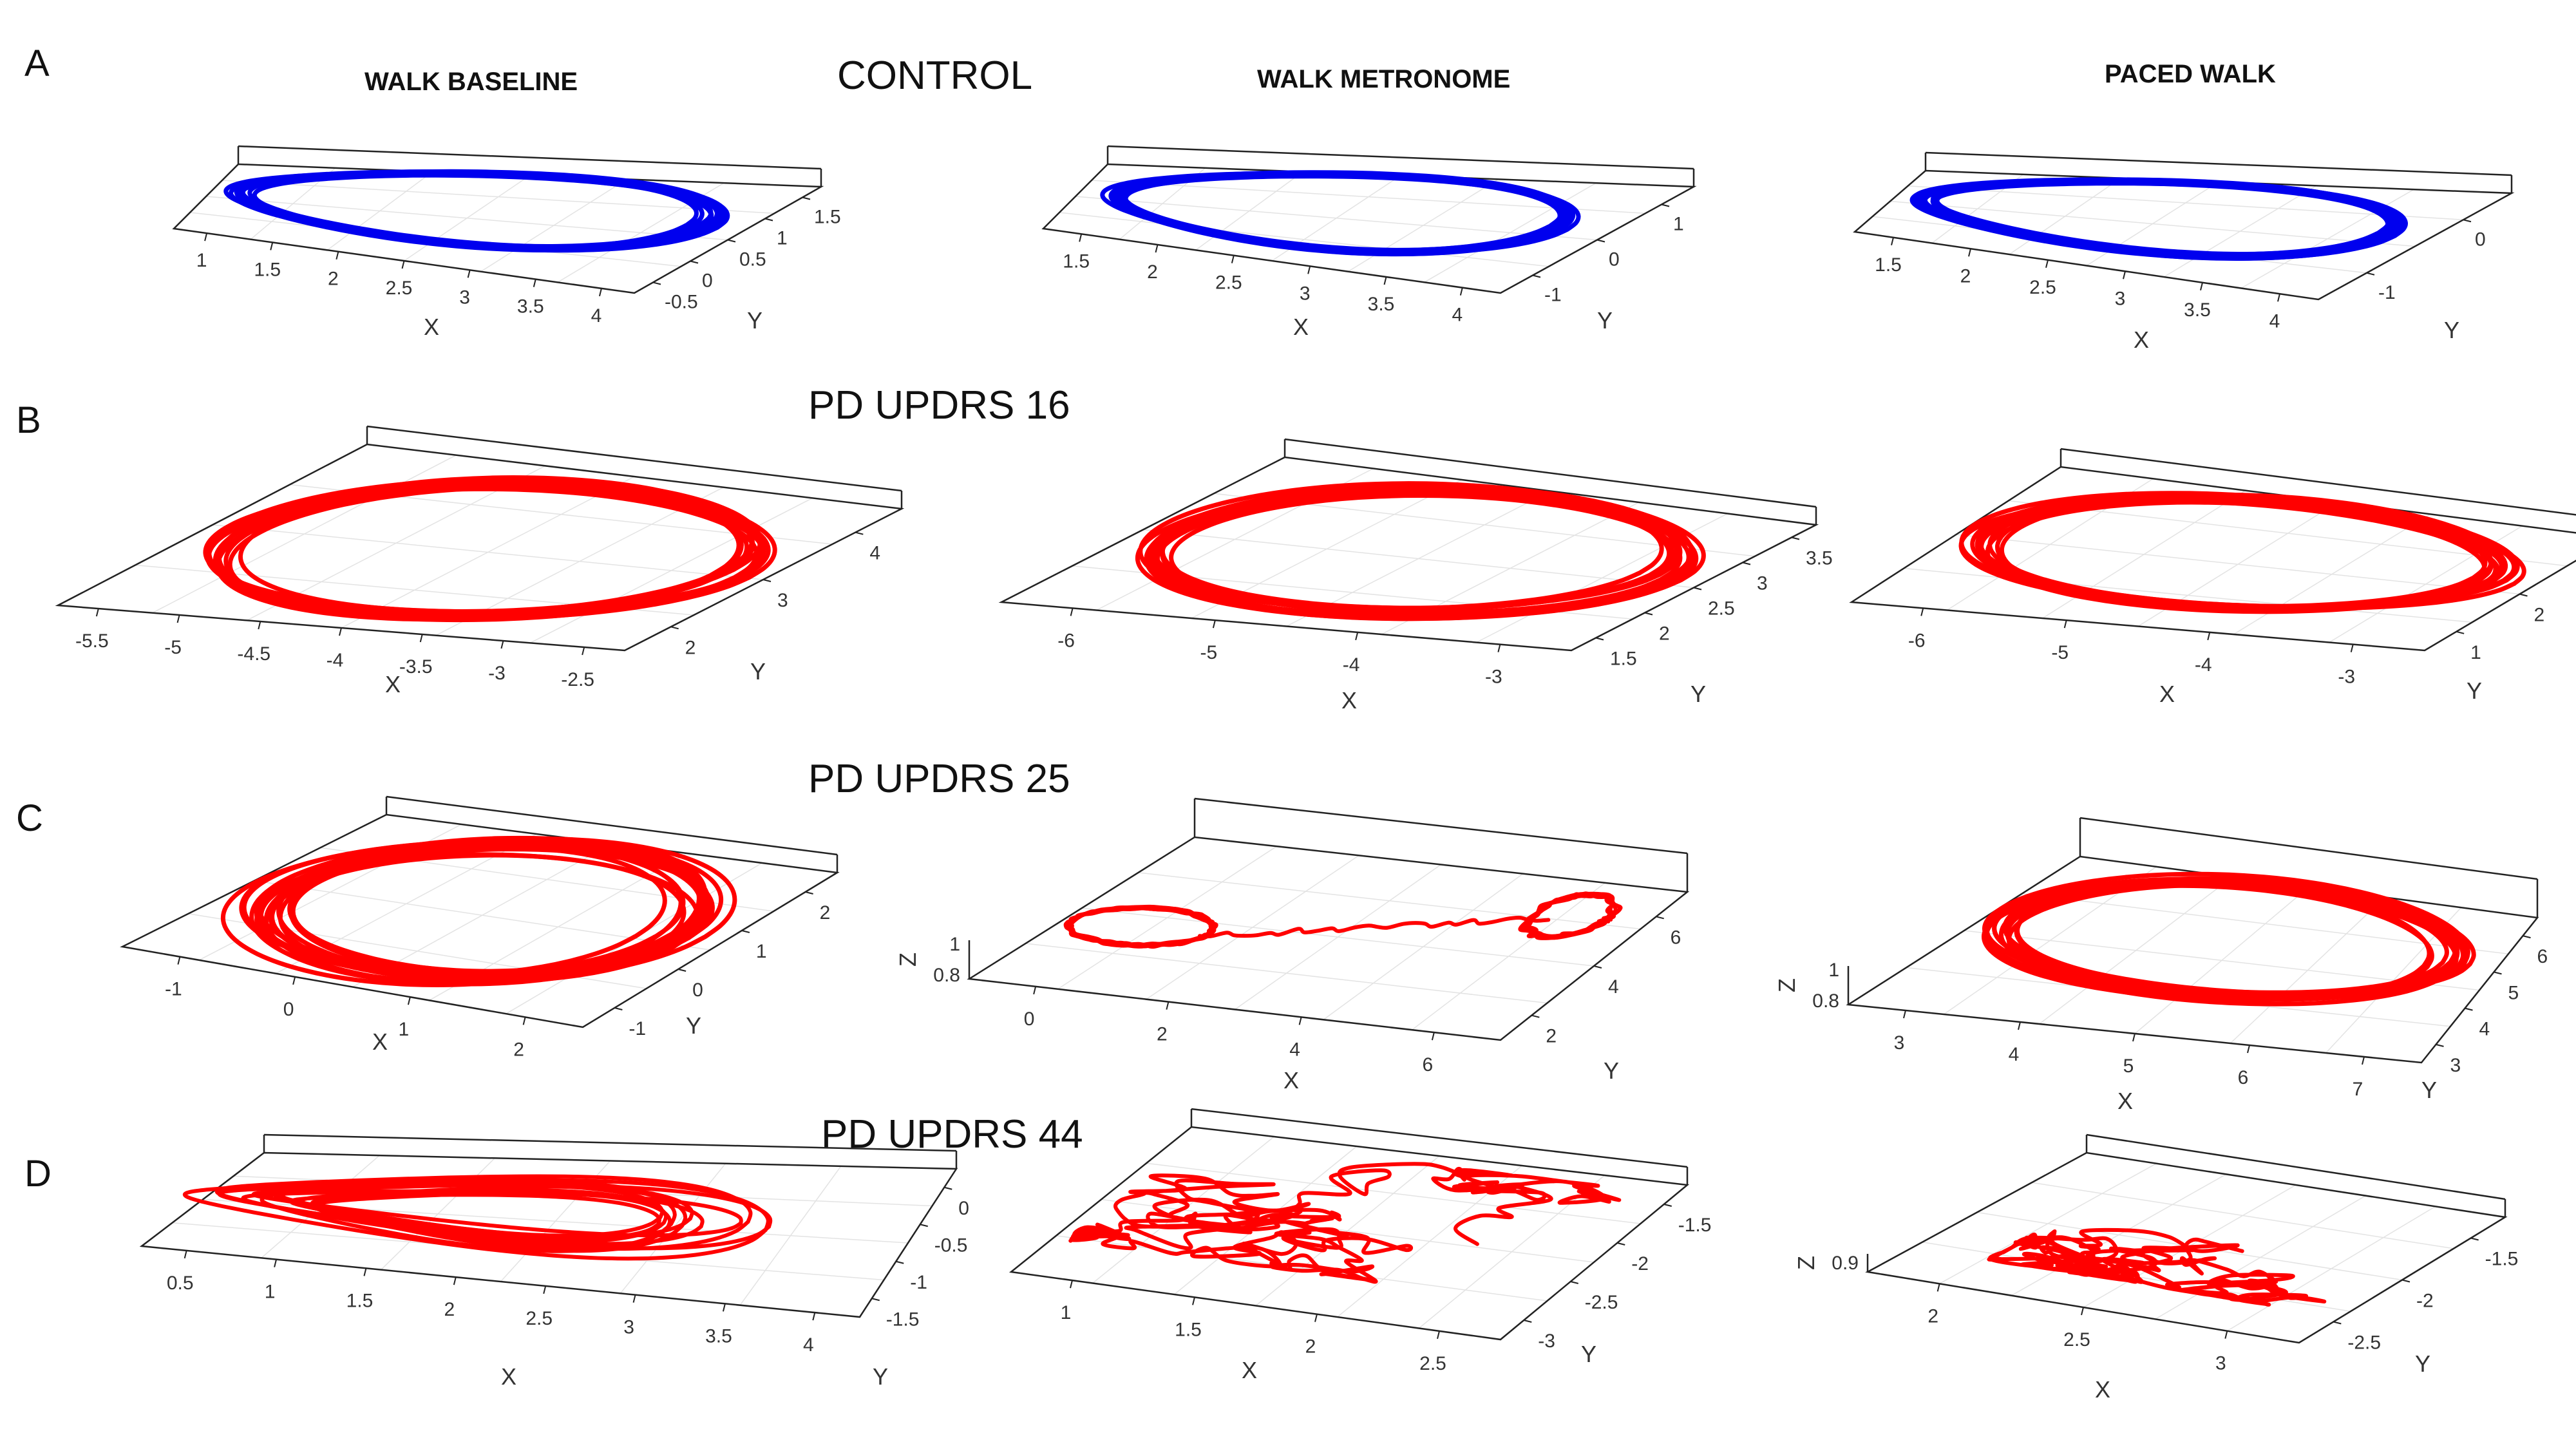  I want to click on subplot-b-1: -5.5 -5 -4.5 -4 -3.5 -3 -2.5 2 3 4 X Y, so click(480, 561).